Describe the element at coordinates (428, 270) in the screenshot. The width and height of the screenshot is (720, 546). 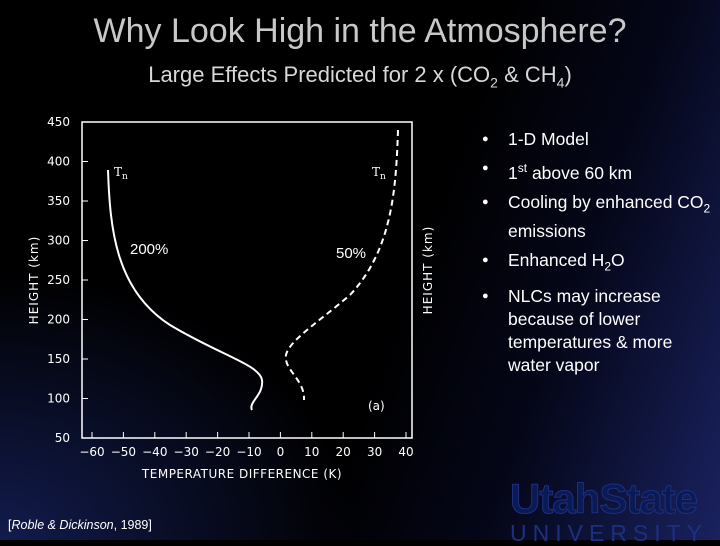
I see `y-axis-label-right: HEIGHT (km)` at that location.